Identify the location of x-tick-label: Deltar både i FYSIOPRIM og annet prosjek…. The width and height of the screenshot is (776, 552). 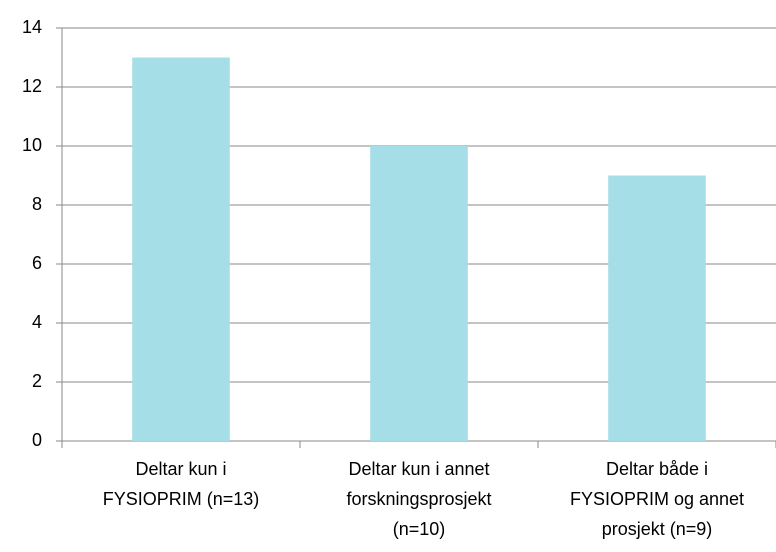
(657, 499).